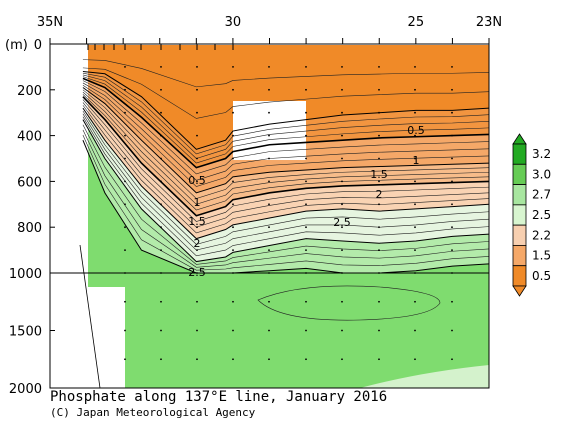 The width and height of the screenshot is (570, 423). I want to click on colorbar-level-label: 3.0, so click(541, 174).